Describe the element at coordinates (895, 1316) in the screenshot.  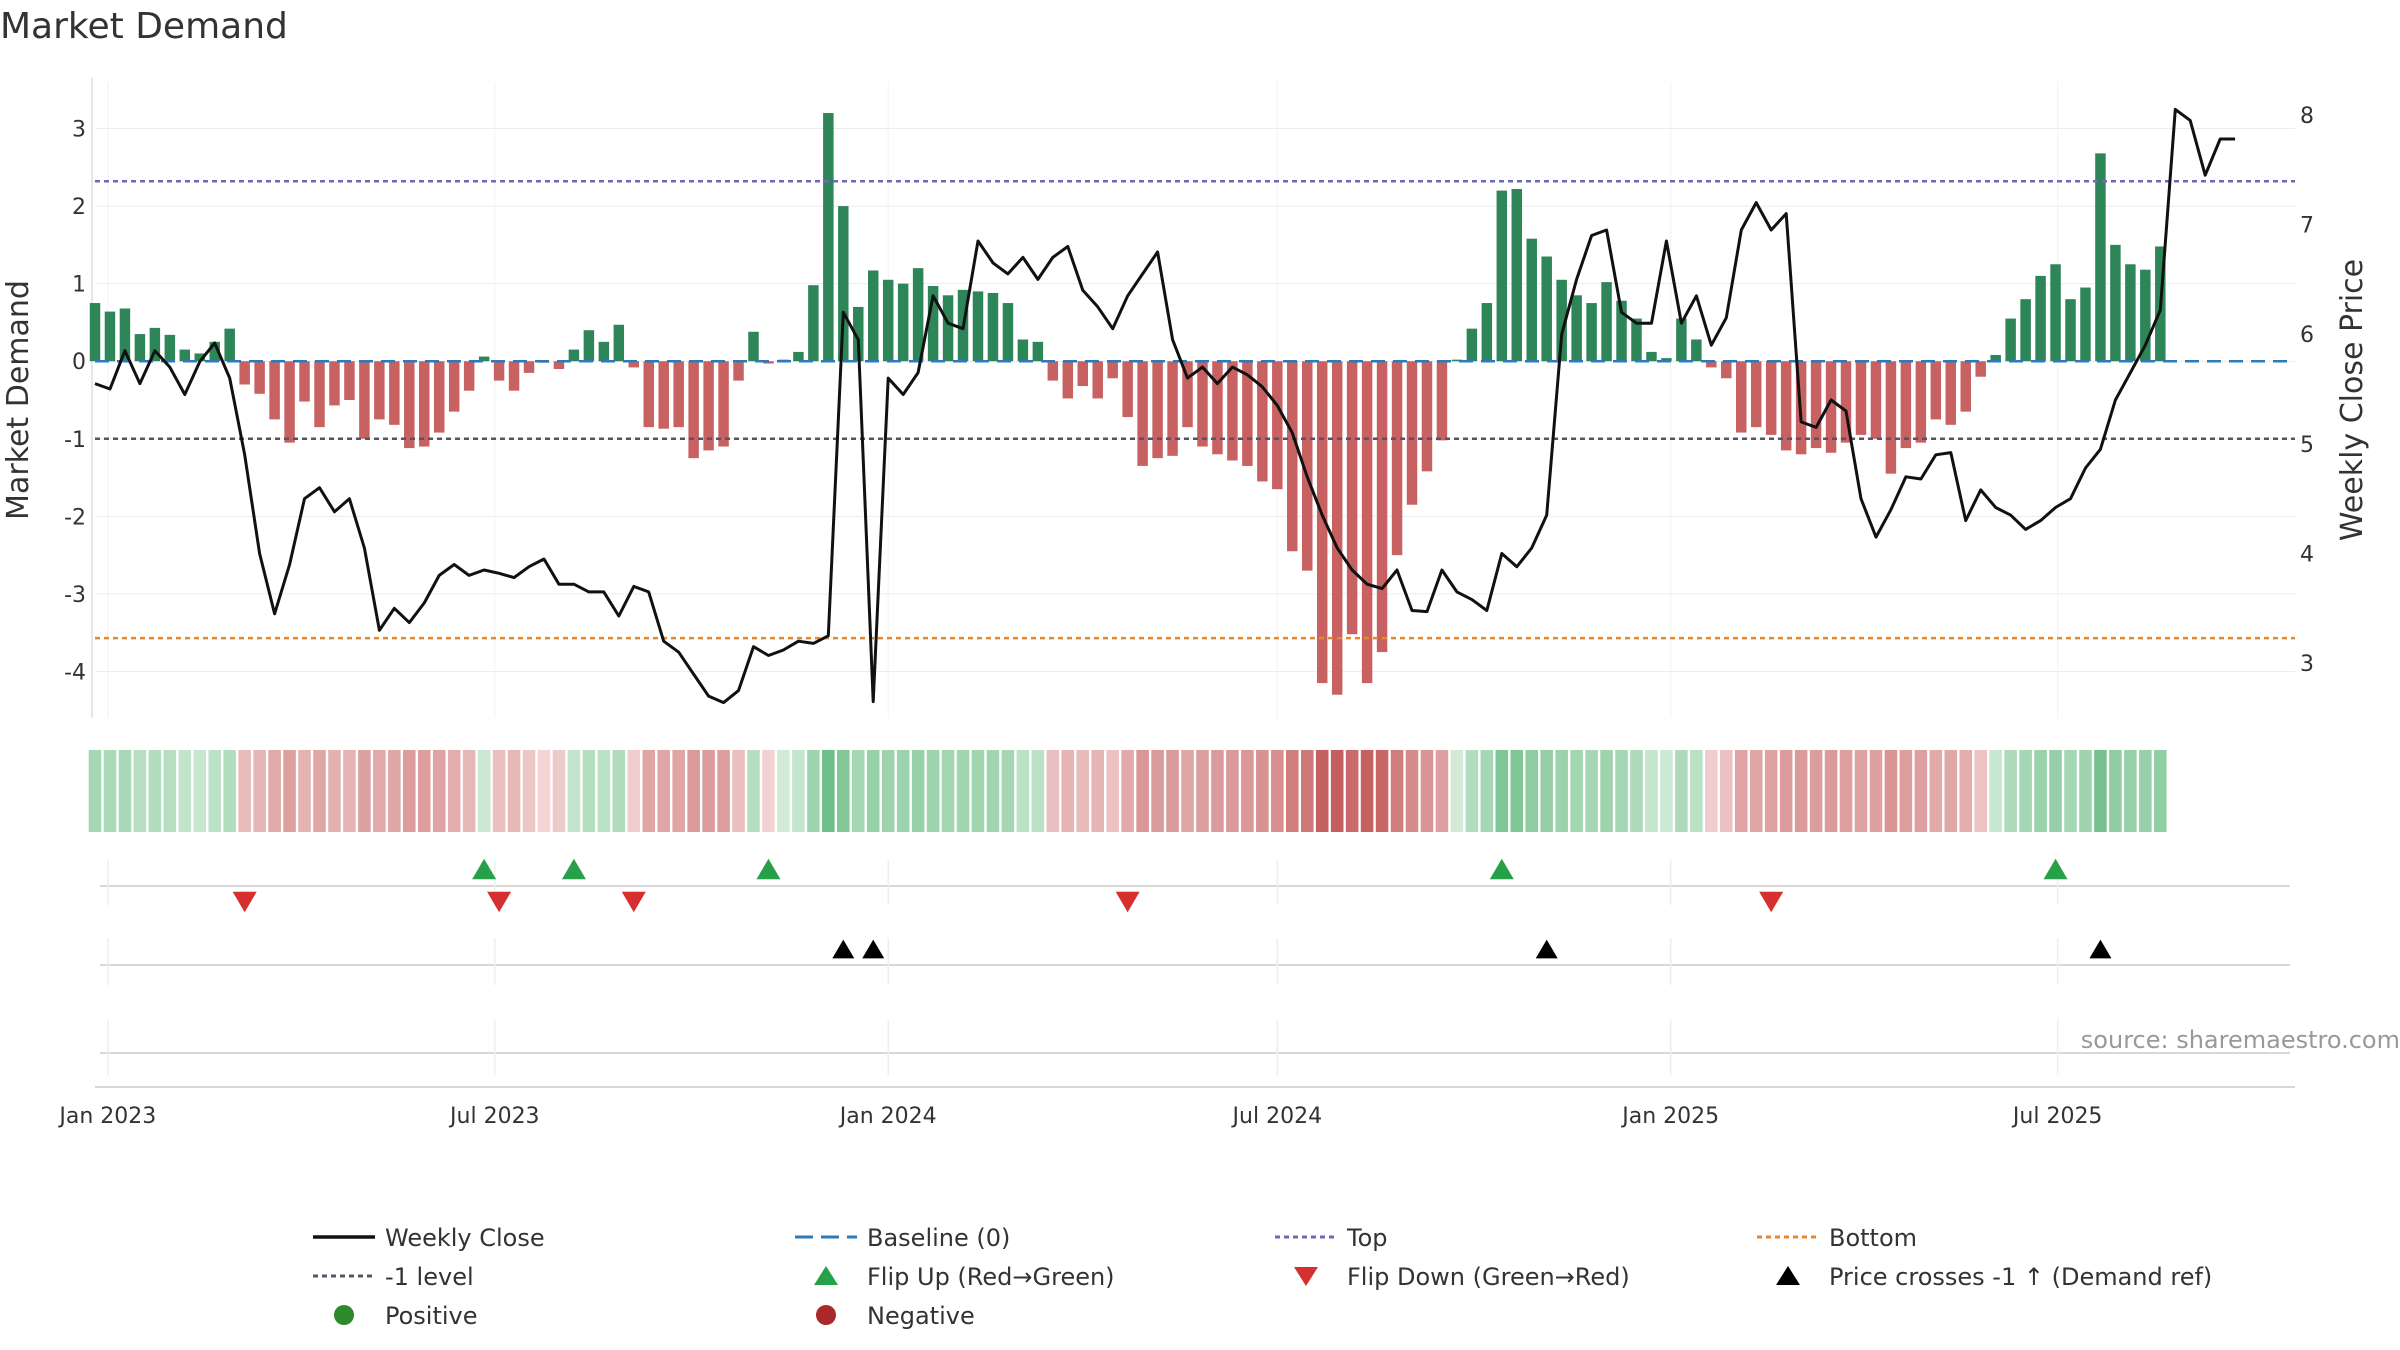
I see `legend-item: Negative` at that location.